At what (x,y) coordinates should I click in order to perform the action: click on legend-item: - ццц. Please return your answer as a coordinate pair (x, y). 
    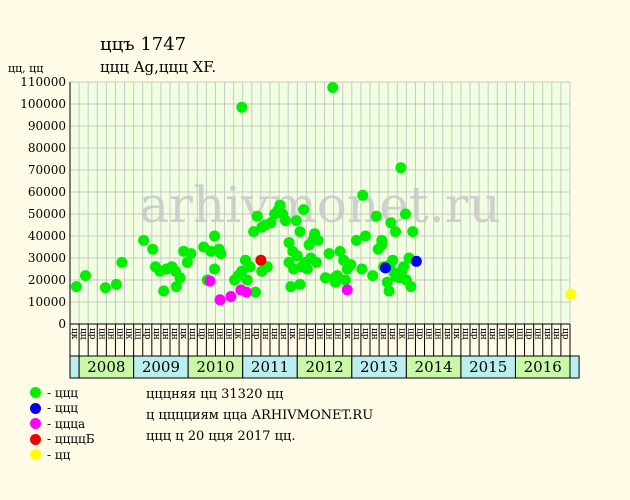
    Looking at the image, I should click on (62, 393).